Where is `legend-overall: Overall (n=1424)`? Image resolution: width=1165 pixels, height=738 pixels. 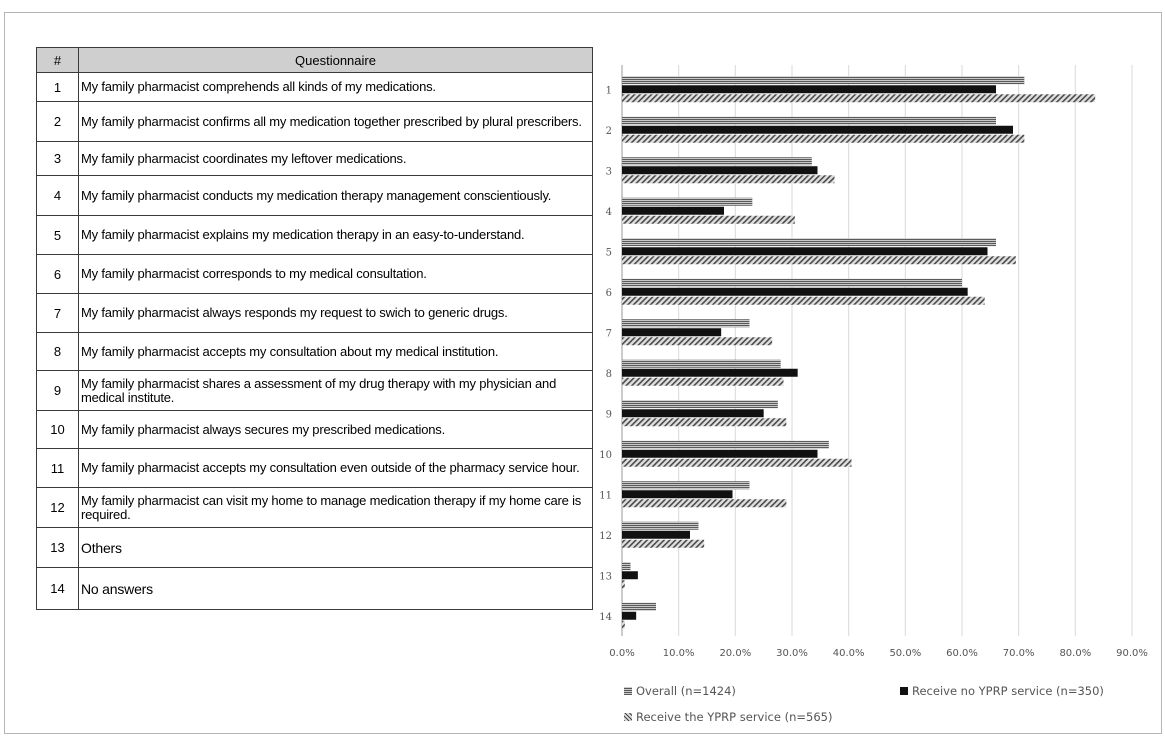 legend-overall: Overall (n=1424) is located at coordinates (680, 691).